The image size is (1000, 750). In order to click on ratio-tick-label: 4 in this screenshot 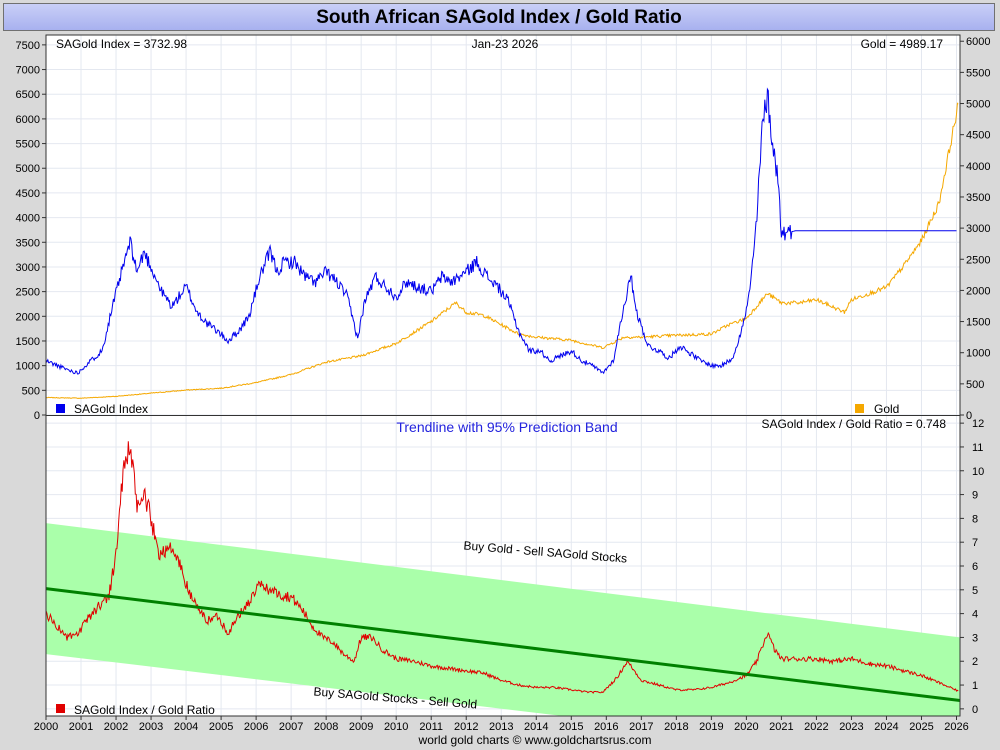, I will do `click(975, 615)`.